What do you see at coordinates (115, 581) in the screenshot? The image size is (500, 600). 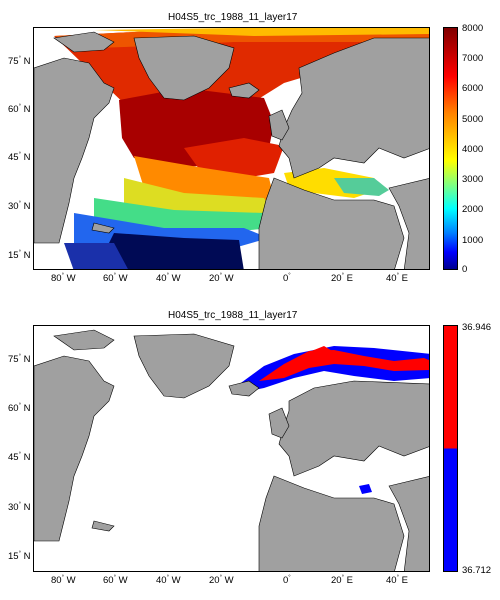 I see `map2-lon-tick-60w: 60° W` at bounding box center [115, 581].